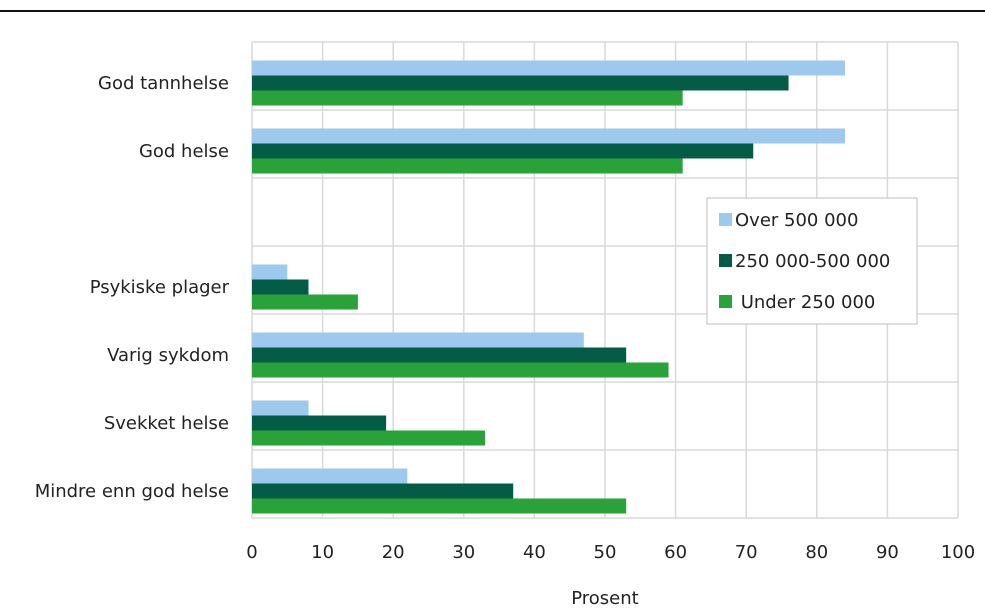 This screenshot has height=608, width=985. What do you see at coordinates (132, 491) in the screenshot?
I see `category-label: Mindre enn god helse` at bounding box center [132, 491].